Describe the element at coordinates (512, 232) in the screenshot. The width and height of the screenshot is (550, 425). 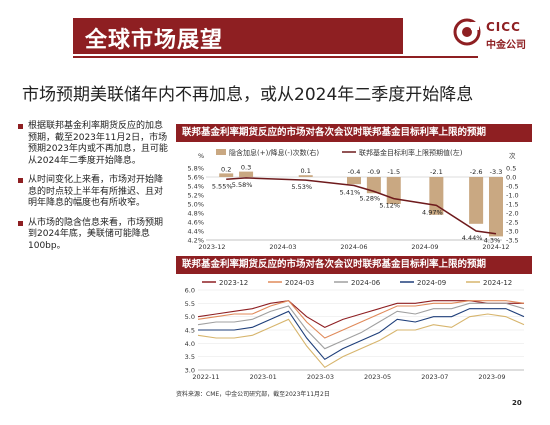
I see `right-axis-tick: -3.0` at that location.